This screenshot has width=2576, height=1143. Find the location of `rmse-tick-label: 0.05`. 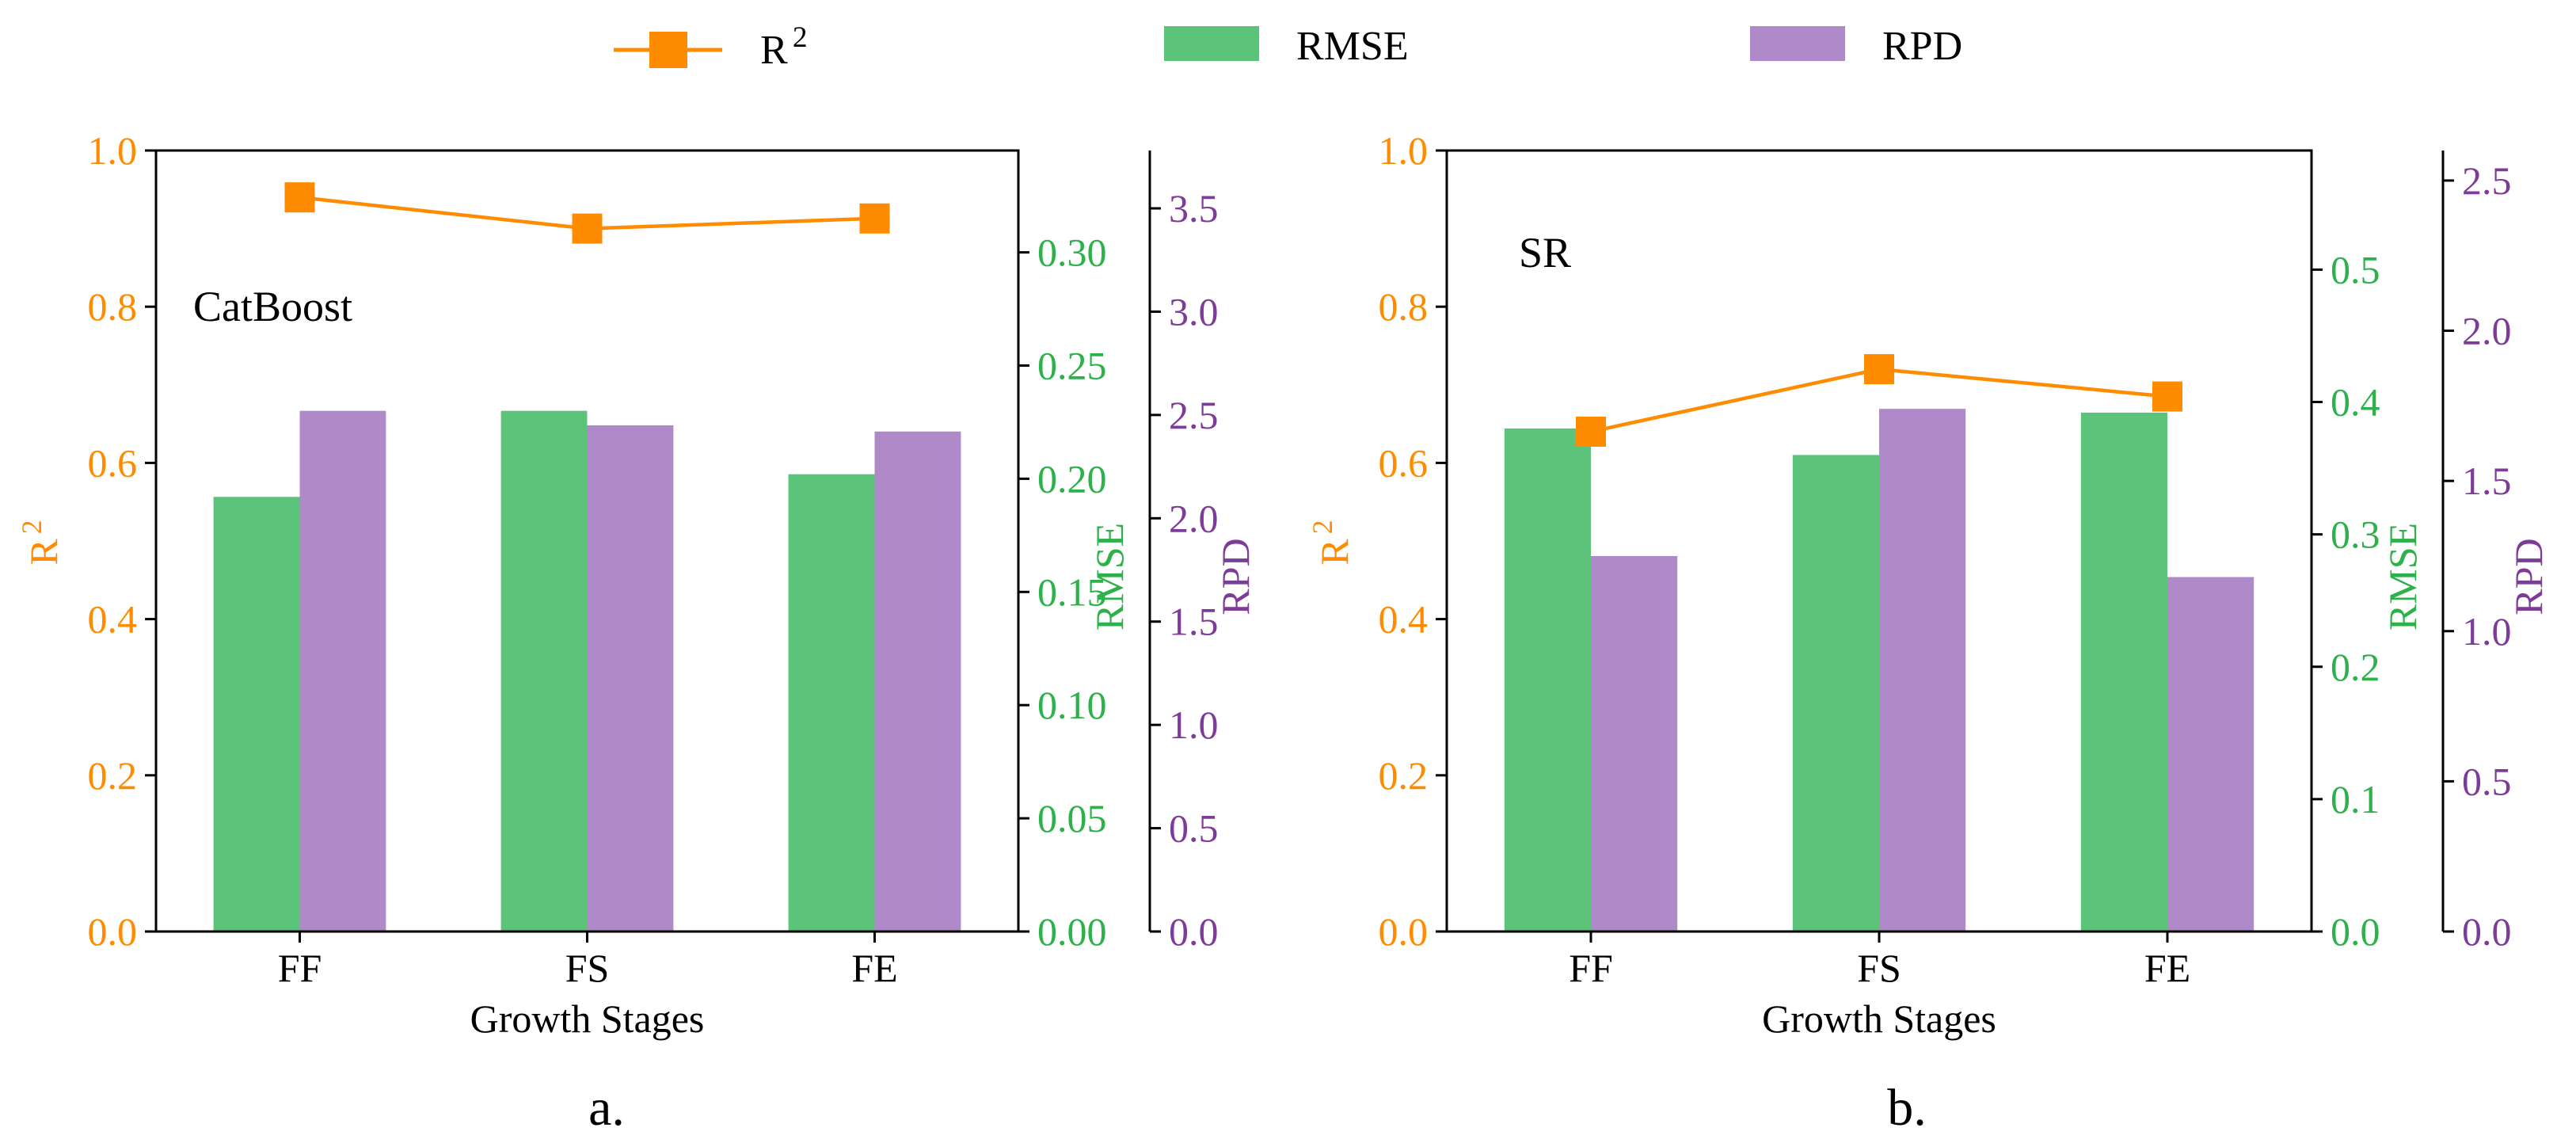

rmse-tick-label: 0.05 is located at coordinates (1072, 818).